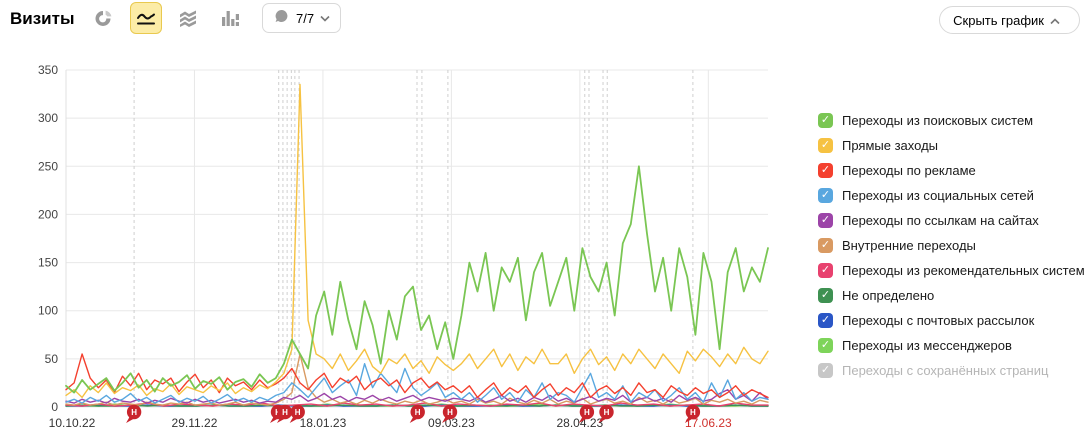 Image resolution: width=1086 pixels, height=444 pixels. I want to click on legend-item: ✓ Переходы с почтовых рассылок, so click(951, 320).